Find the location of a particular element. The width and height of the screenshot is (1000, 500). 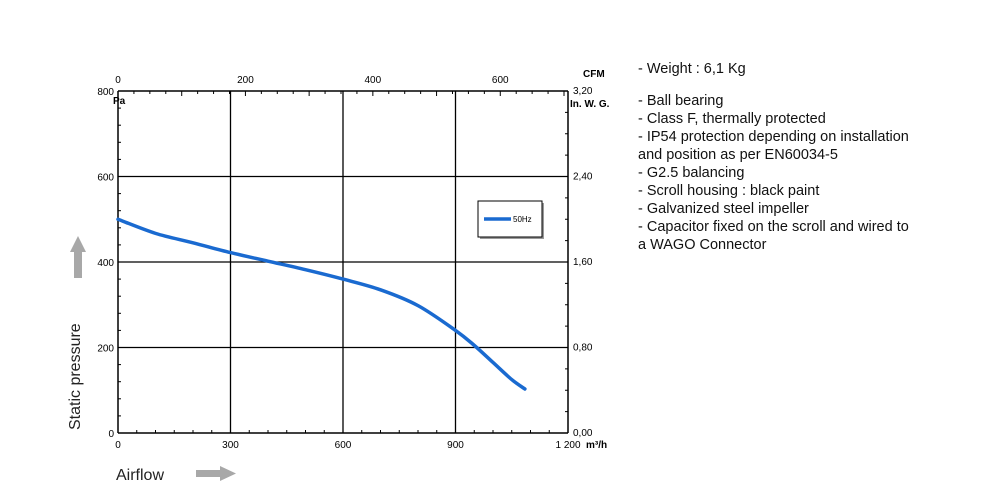

spec-line: - Class F, thermally protected is located at coordinates (732, 119).